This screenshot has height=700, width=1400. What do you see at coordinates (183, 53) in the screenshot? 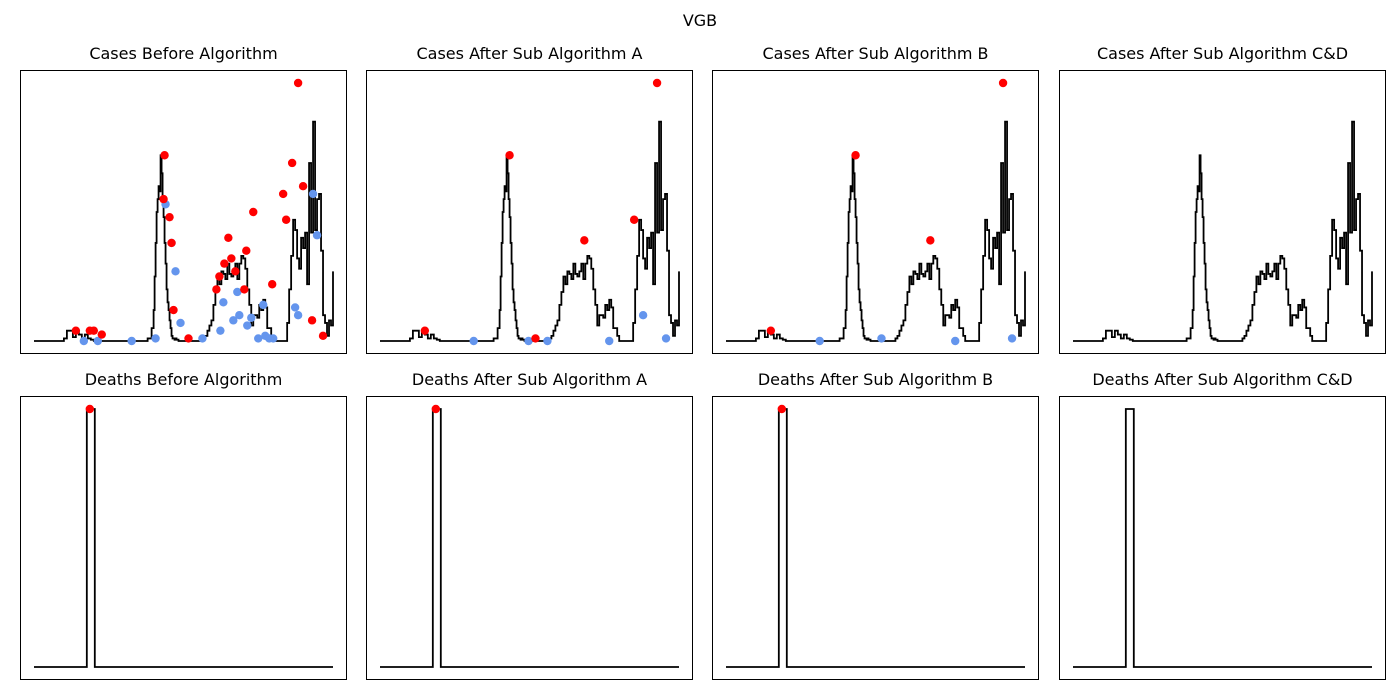
I see `chart-title: Cases Before Algorithm` at bounding box center [183, 53].